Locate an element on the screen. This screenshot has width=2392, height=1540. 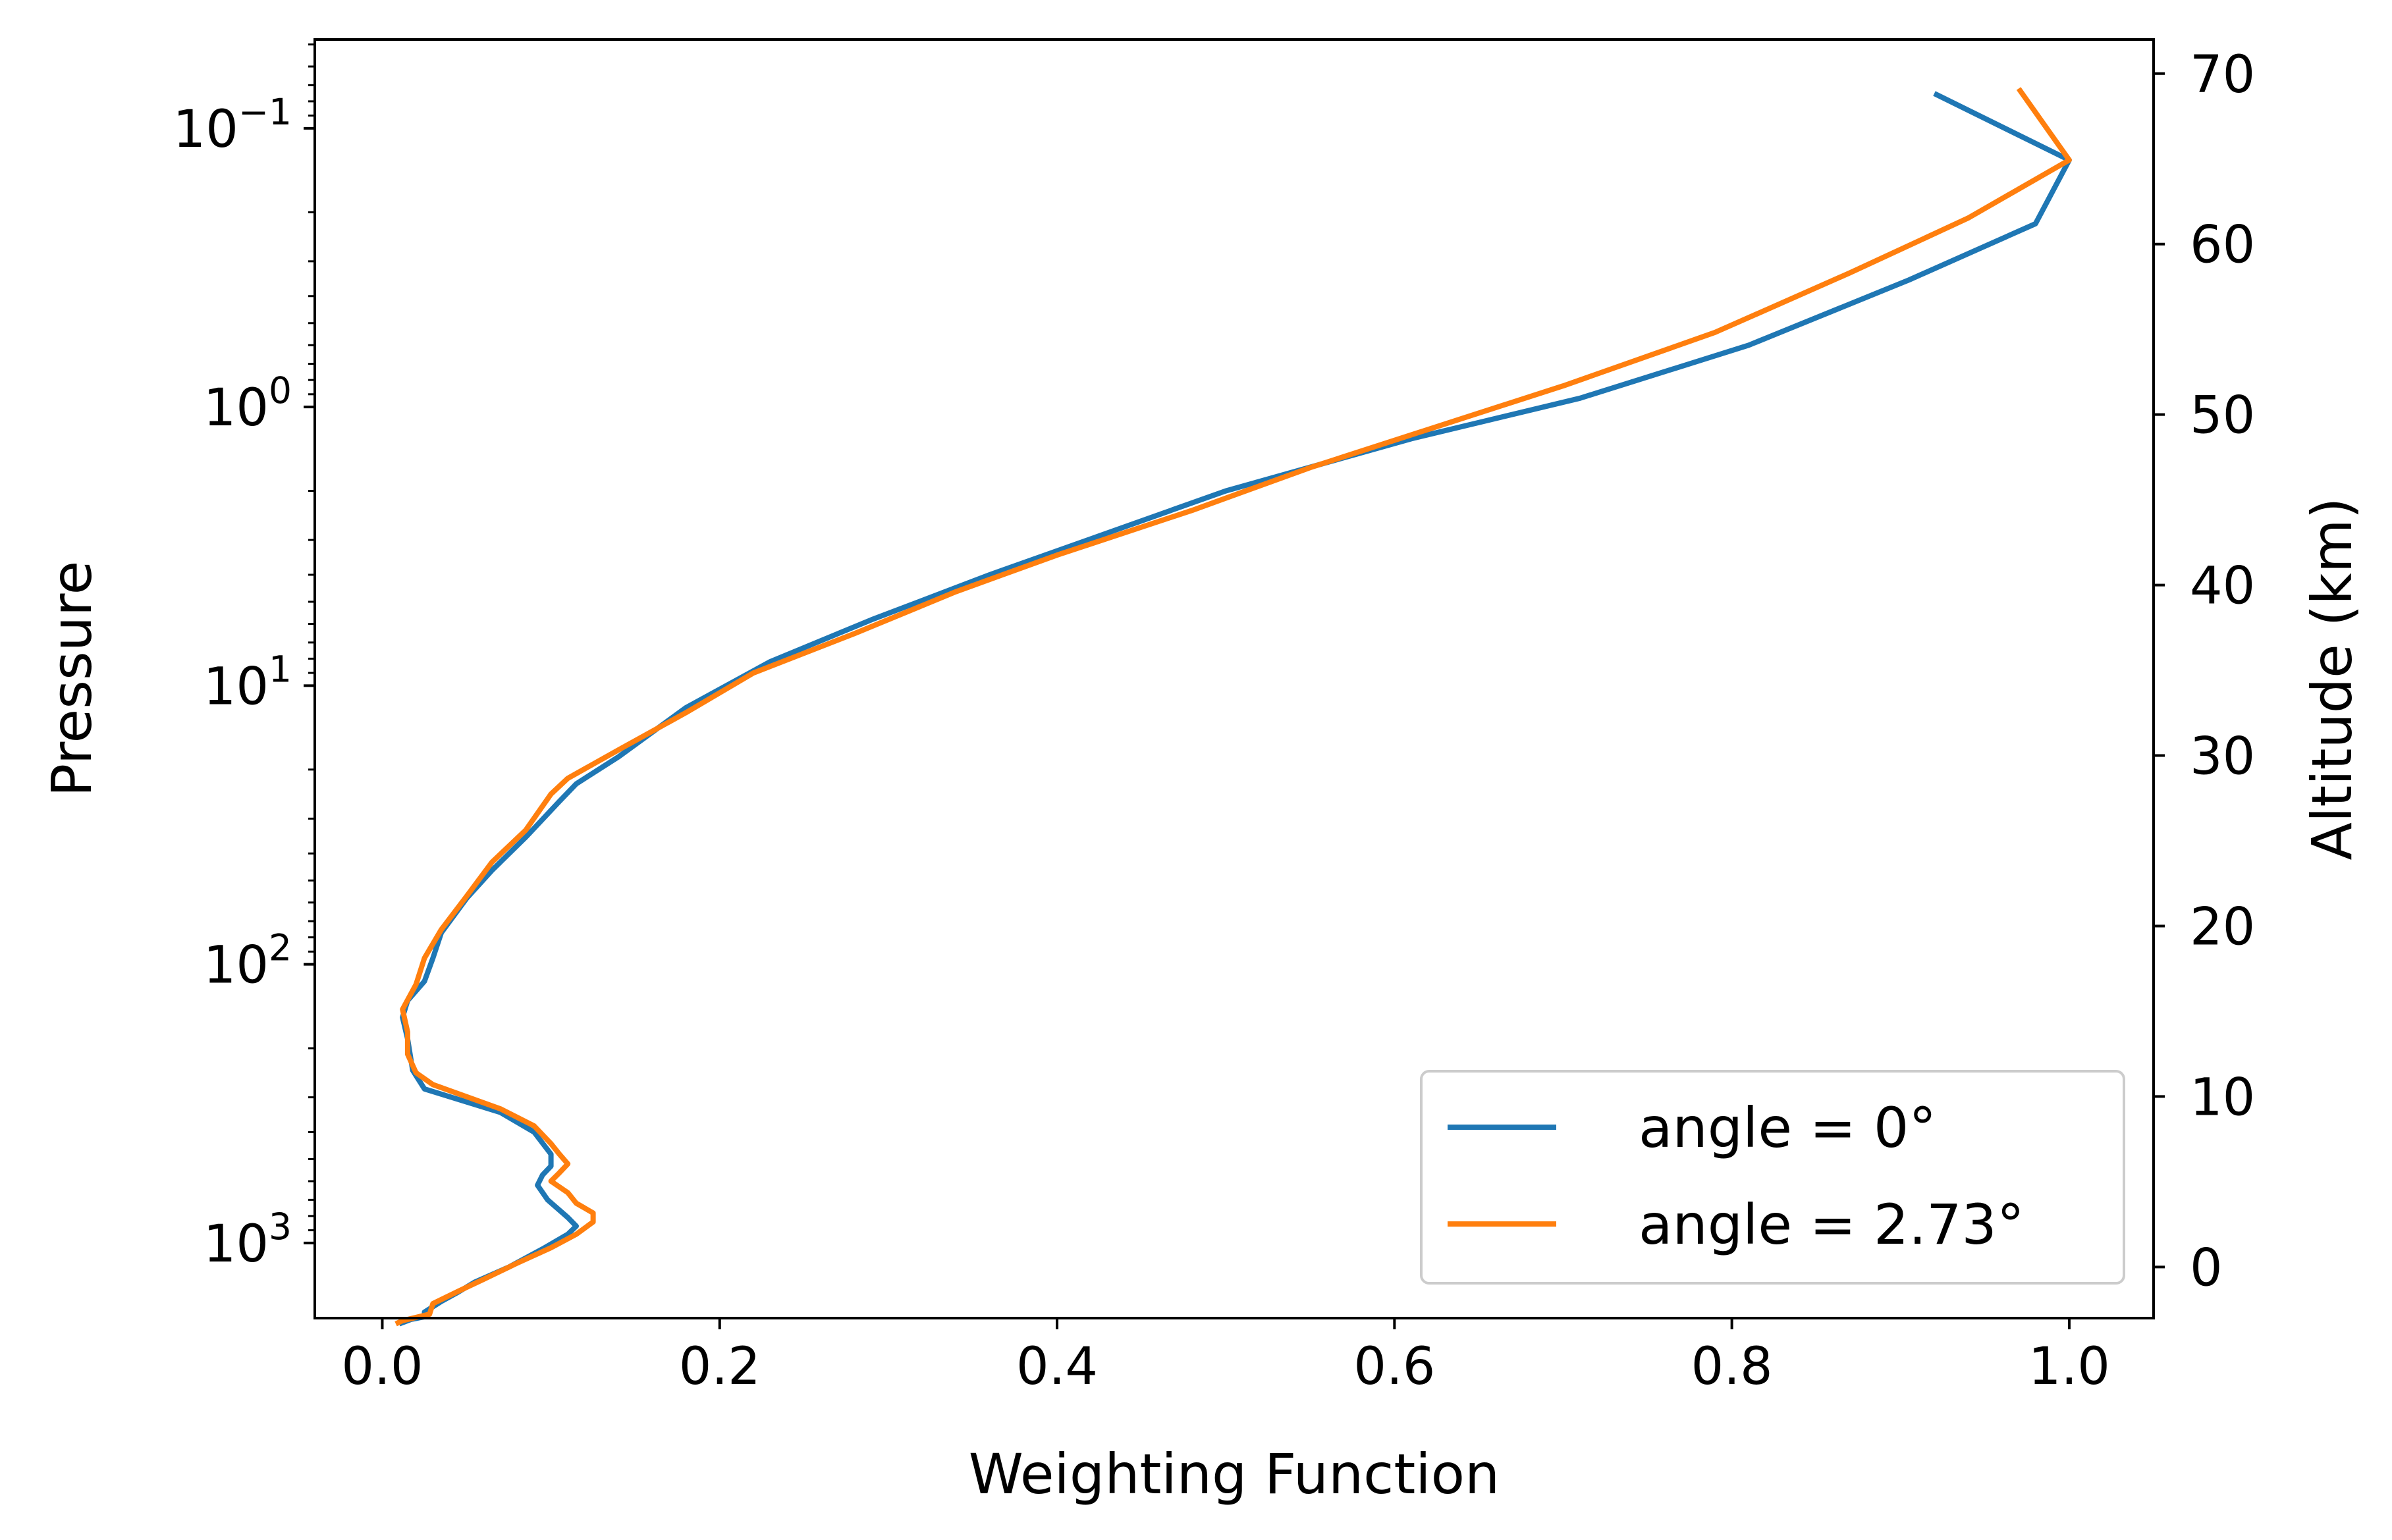
y2-tick-label: 50 is located at coordinates (2223, 416).